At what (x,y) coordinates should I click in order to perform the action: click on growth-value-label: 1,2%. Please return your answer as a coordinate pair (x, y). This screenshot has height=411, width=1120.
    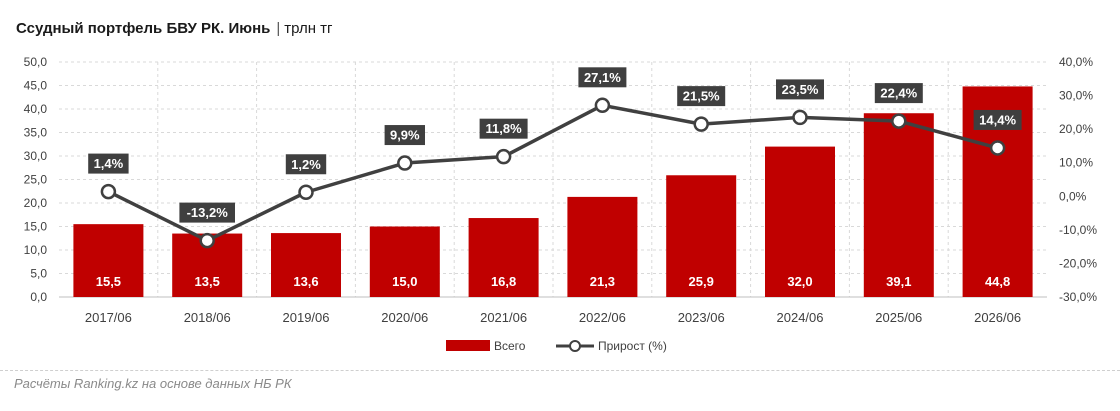
    Looking at the image, I should click on (306, 164).